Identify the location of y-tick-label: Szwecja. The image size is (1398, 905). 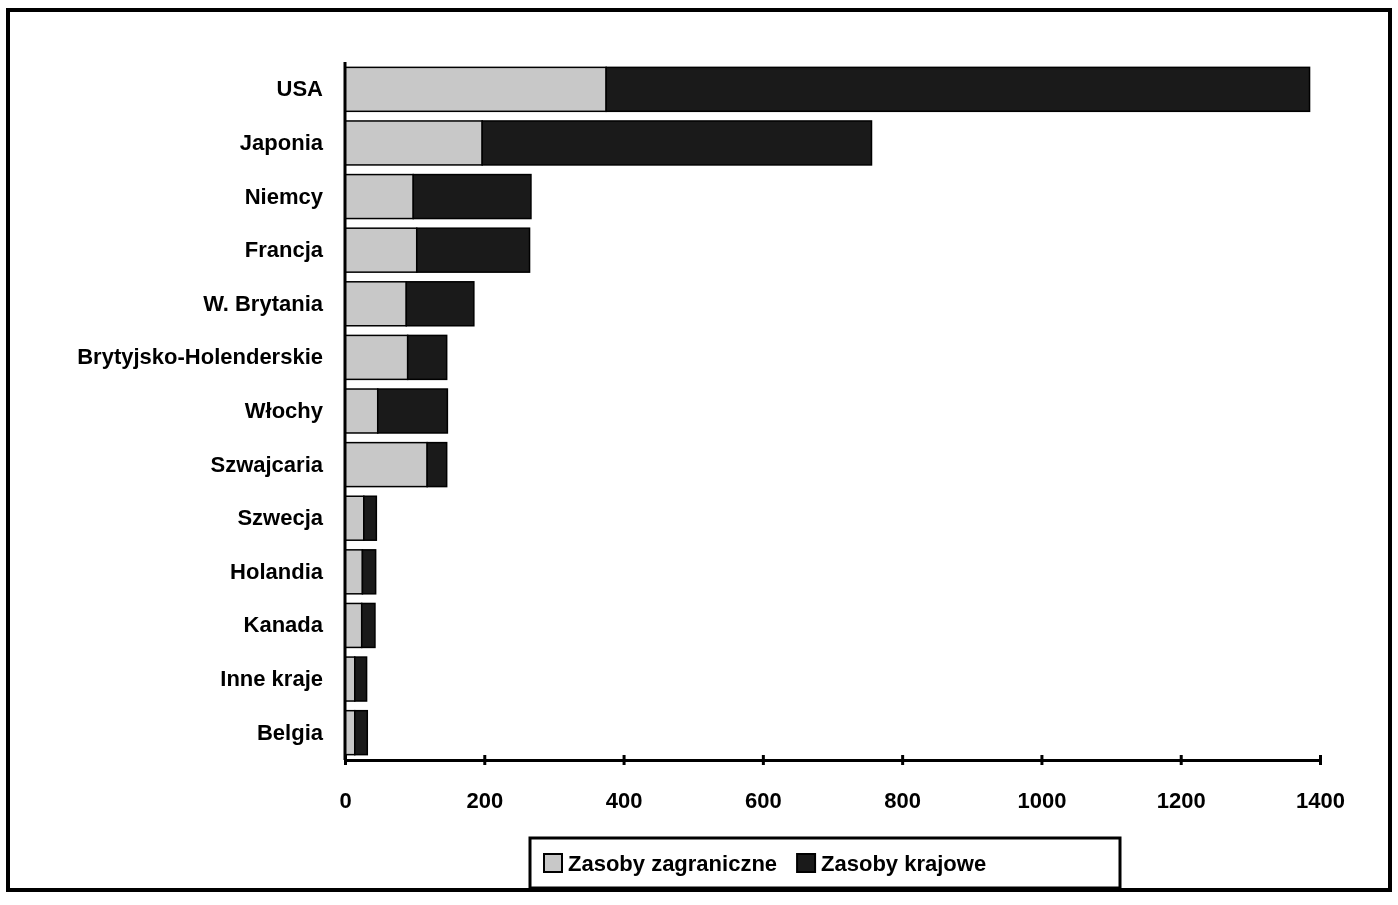
(280, 518).